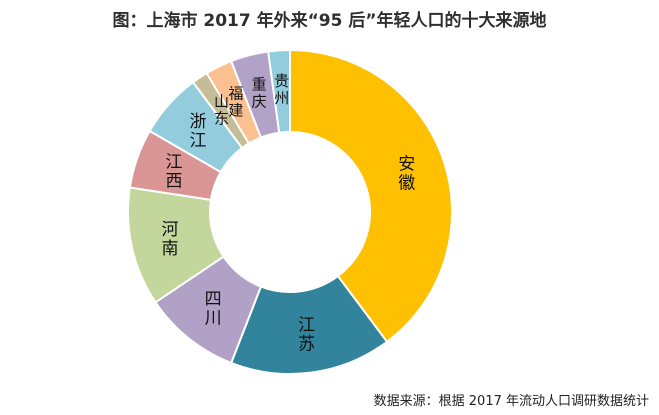 The width and height of the screenshot is (659, 415). I want to click on source-note: 数据来源：根据 2017 年流动人口调研数据统计, so click(511, 401).